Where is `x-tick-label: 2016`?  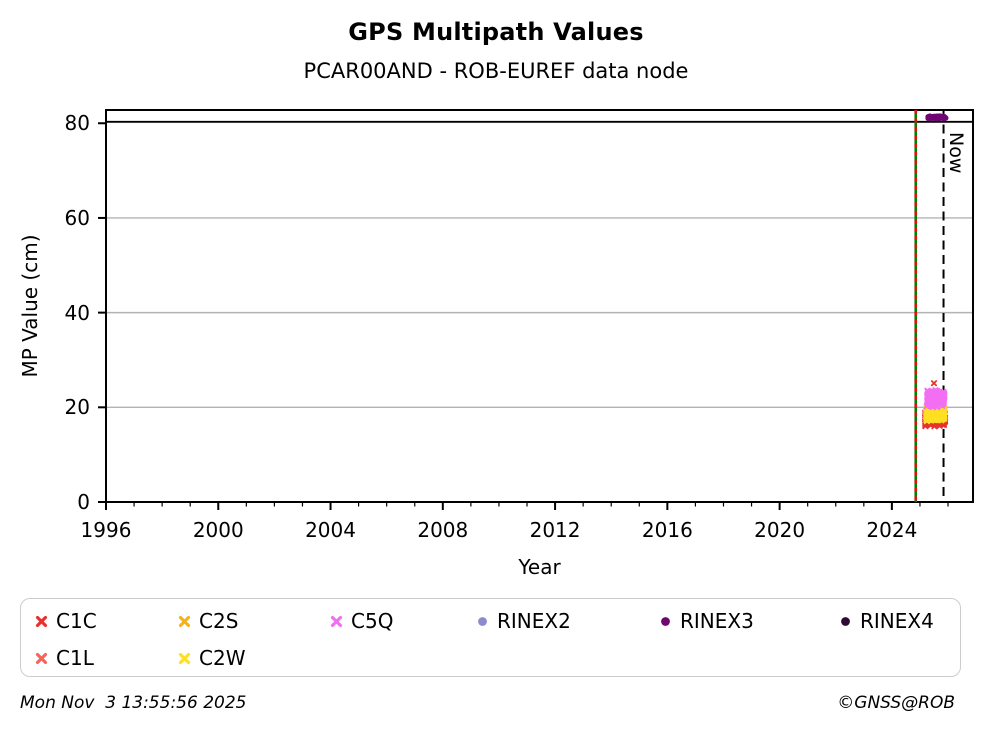
x-tick-label: 2016 is located at coordinates (667, 530).